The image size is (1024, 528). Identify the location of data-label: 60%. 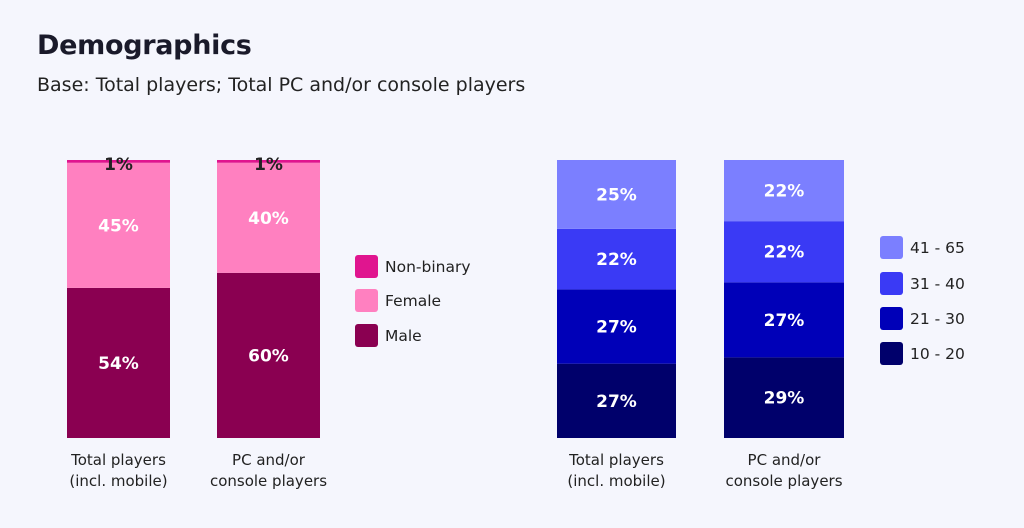
(268, 356).